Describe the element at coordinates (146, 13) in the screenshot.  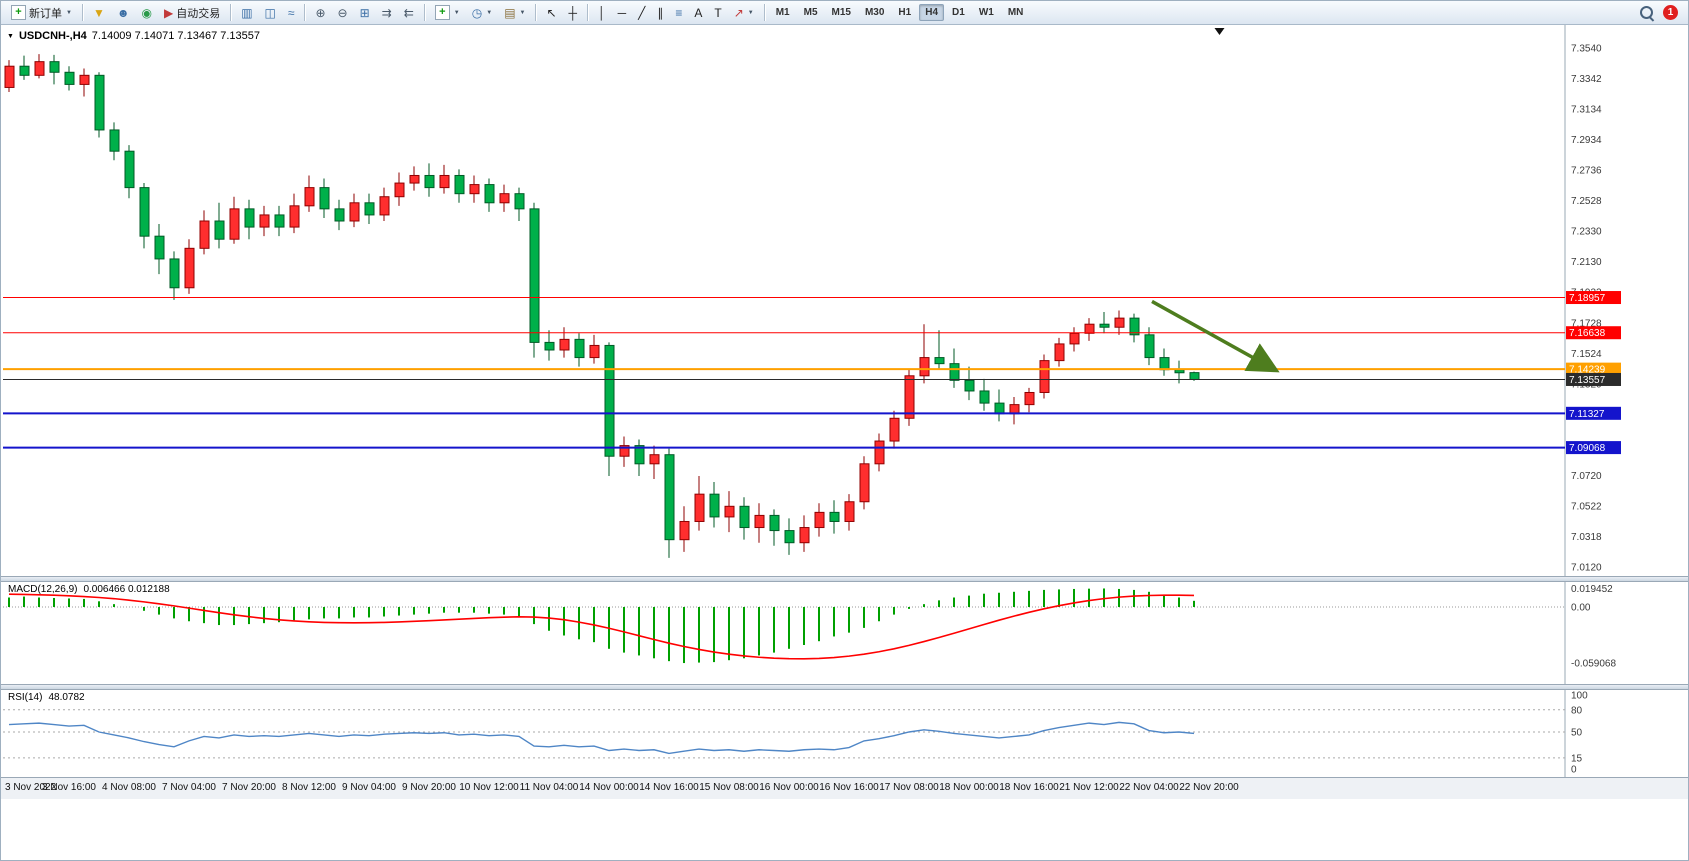
I see `community-icon: ◉` at that location.